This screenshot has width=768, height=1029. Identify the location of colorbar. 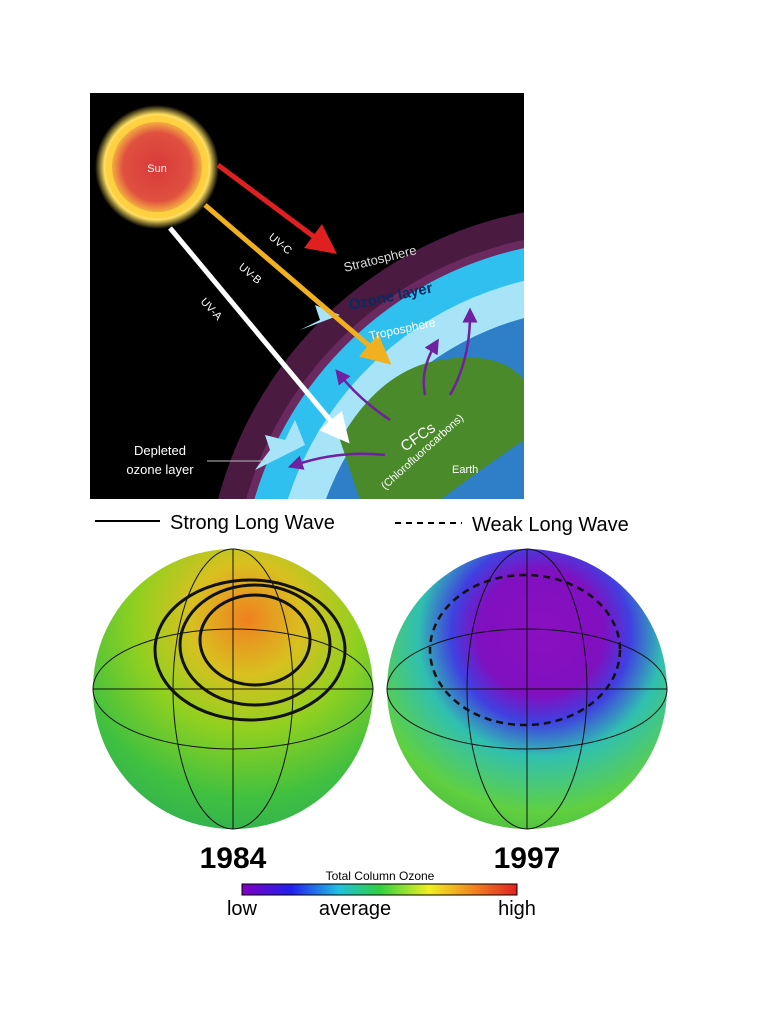
(379, 889).